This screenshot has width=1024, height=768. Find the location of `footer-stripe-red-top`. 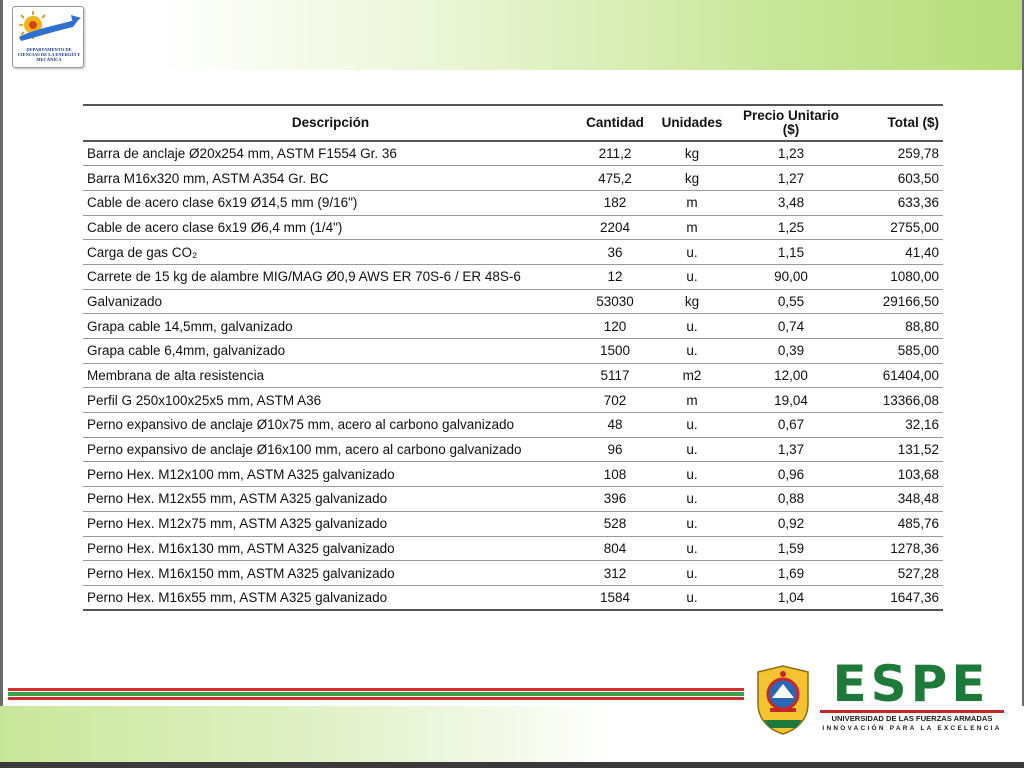

footer-stripe-red-top is located at coordinates (376, 689).